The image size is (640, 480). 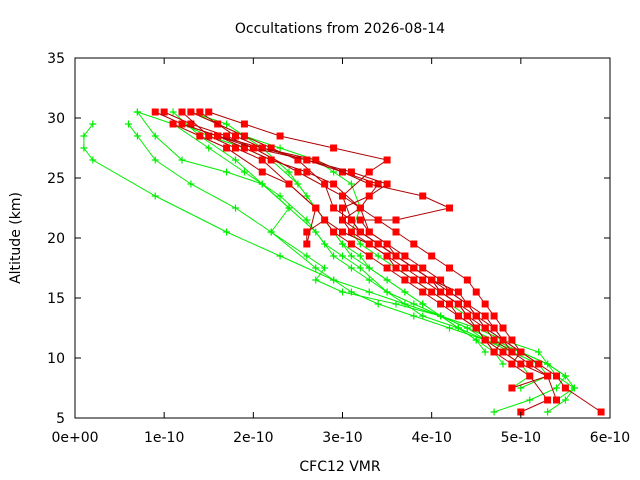 I want to click on chart-title: Occultations from 2026-08-14, so click(x=340, y=29).